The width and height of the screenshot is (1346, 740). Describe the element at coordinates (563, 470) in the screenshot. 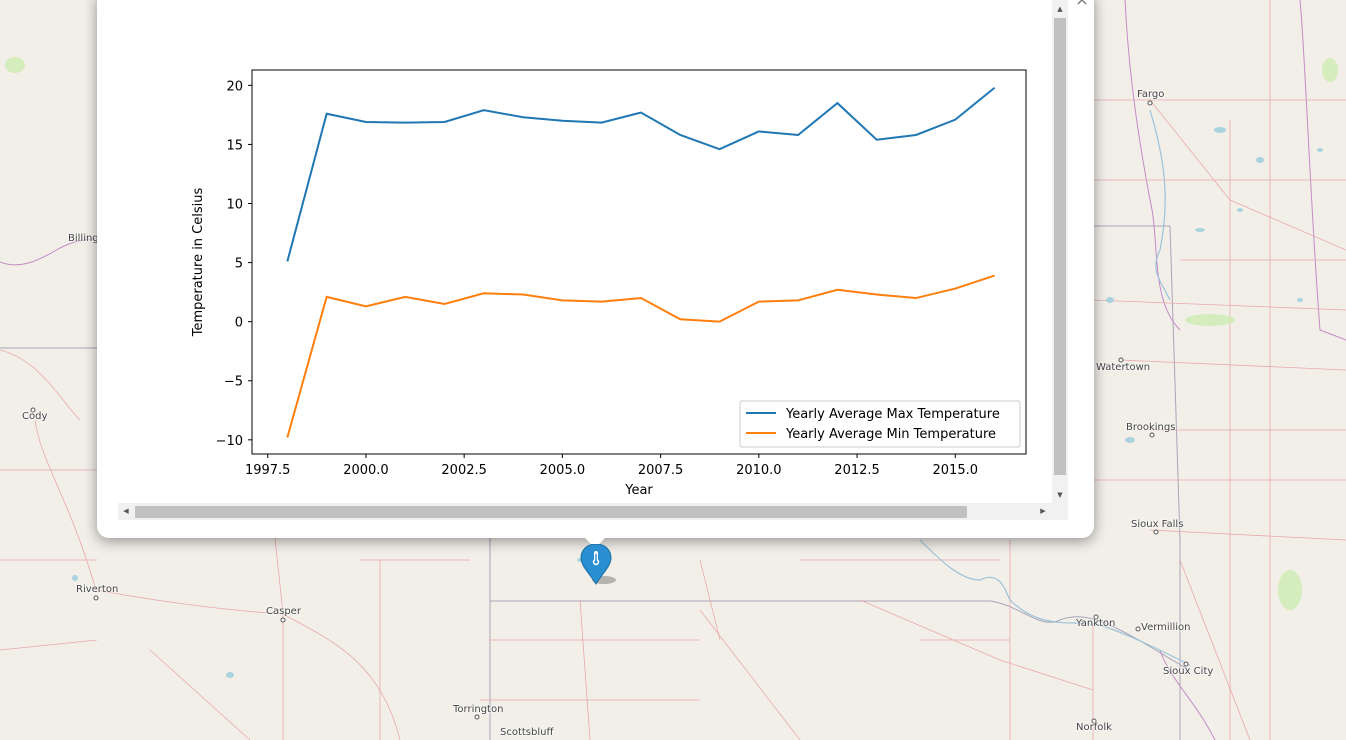

I see `x-tick-label: 2005.0` at that location.